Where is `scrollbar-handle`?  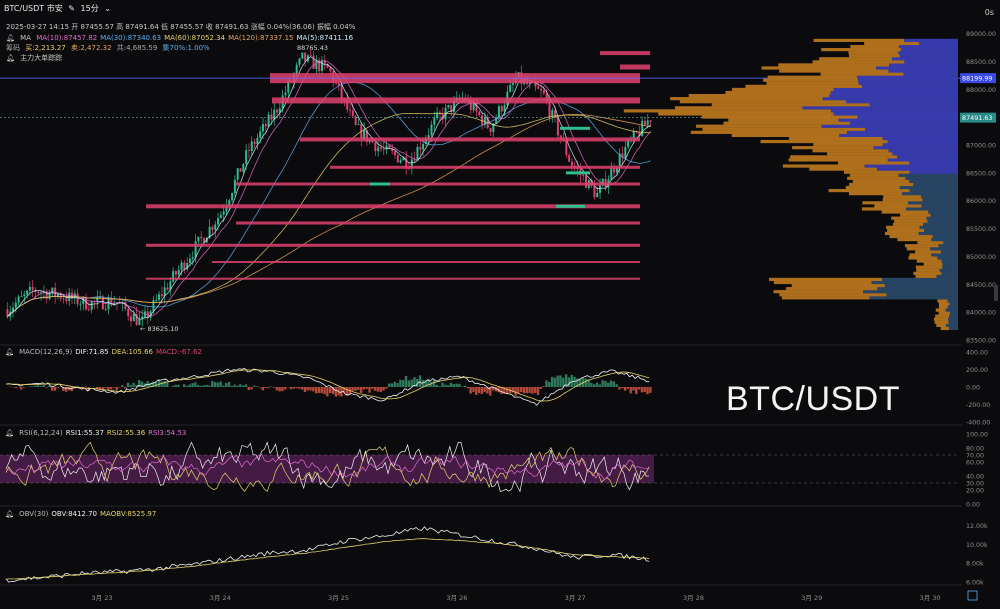 scrollbar-handle is located at coordinates (996, 293).